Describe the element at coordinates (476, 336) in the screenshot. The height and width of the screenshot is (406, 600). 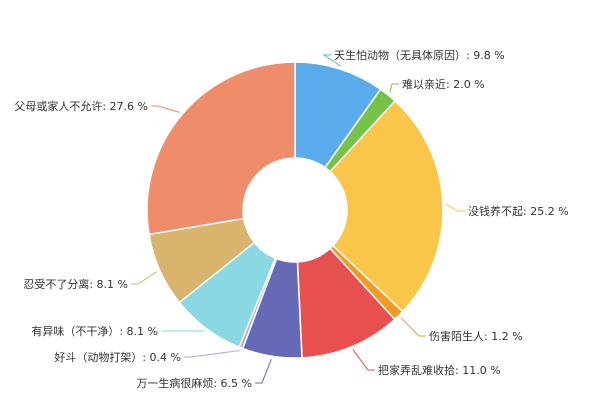
I see `slice-label: 伤害陌生人: 1.2 %` at that location.